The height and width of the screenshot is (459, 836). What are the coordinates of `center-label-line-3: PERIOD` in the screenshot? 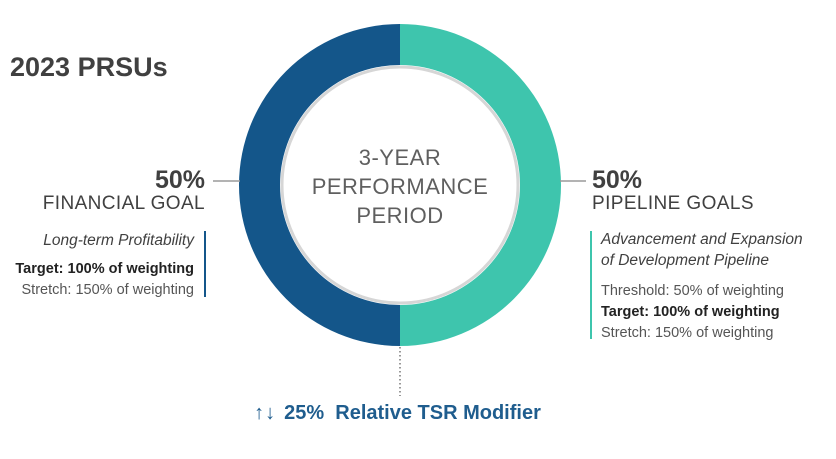 It's located at (400, 215).